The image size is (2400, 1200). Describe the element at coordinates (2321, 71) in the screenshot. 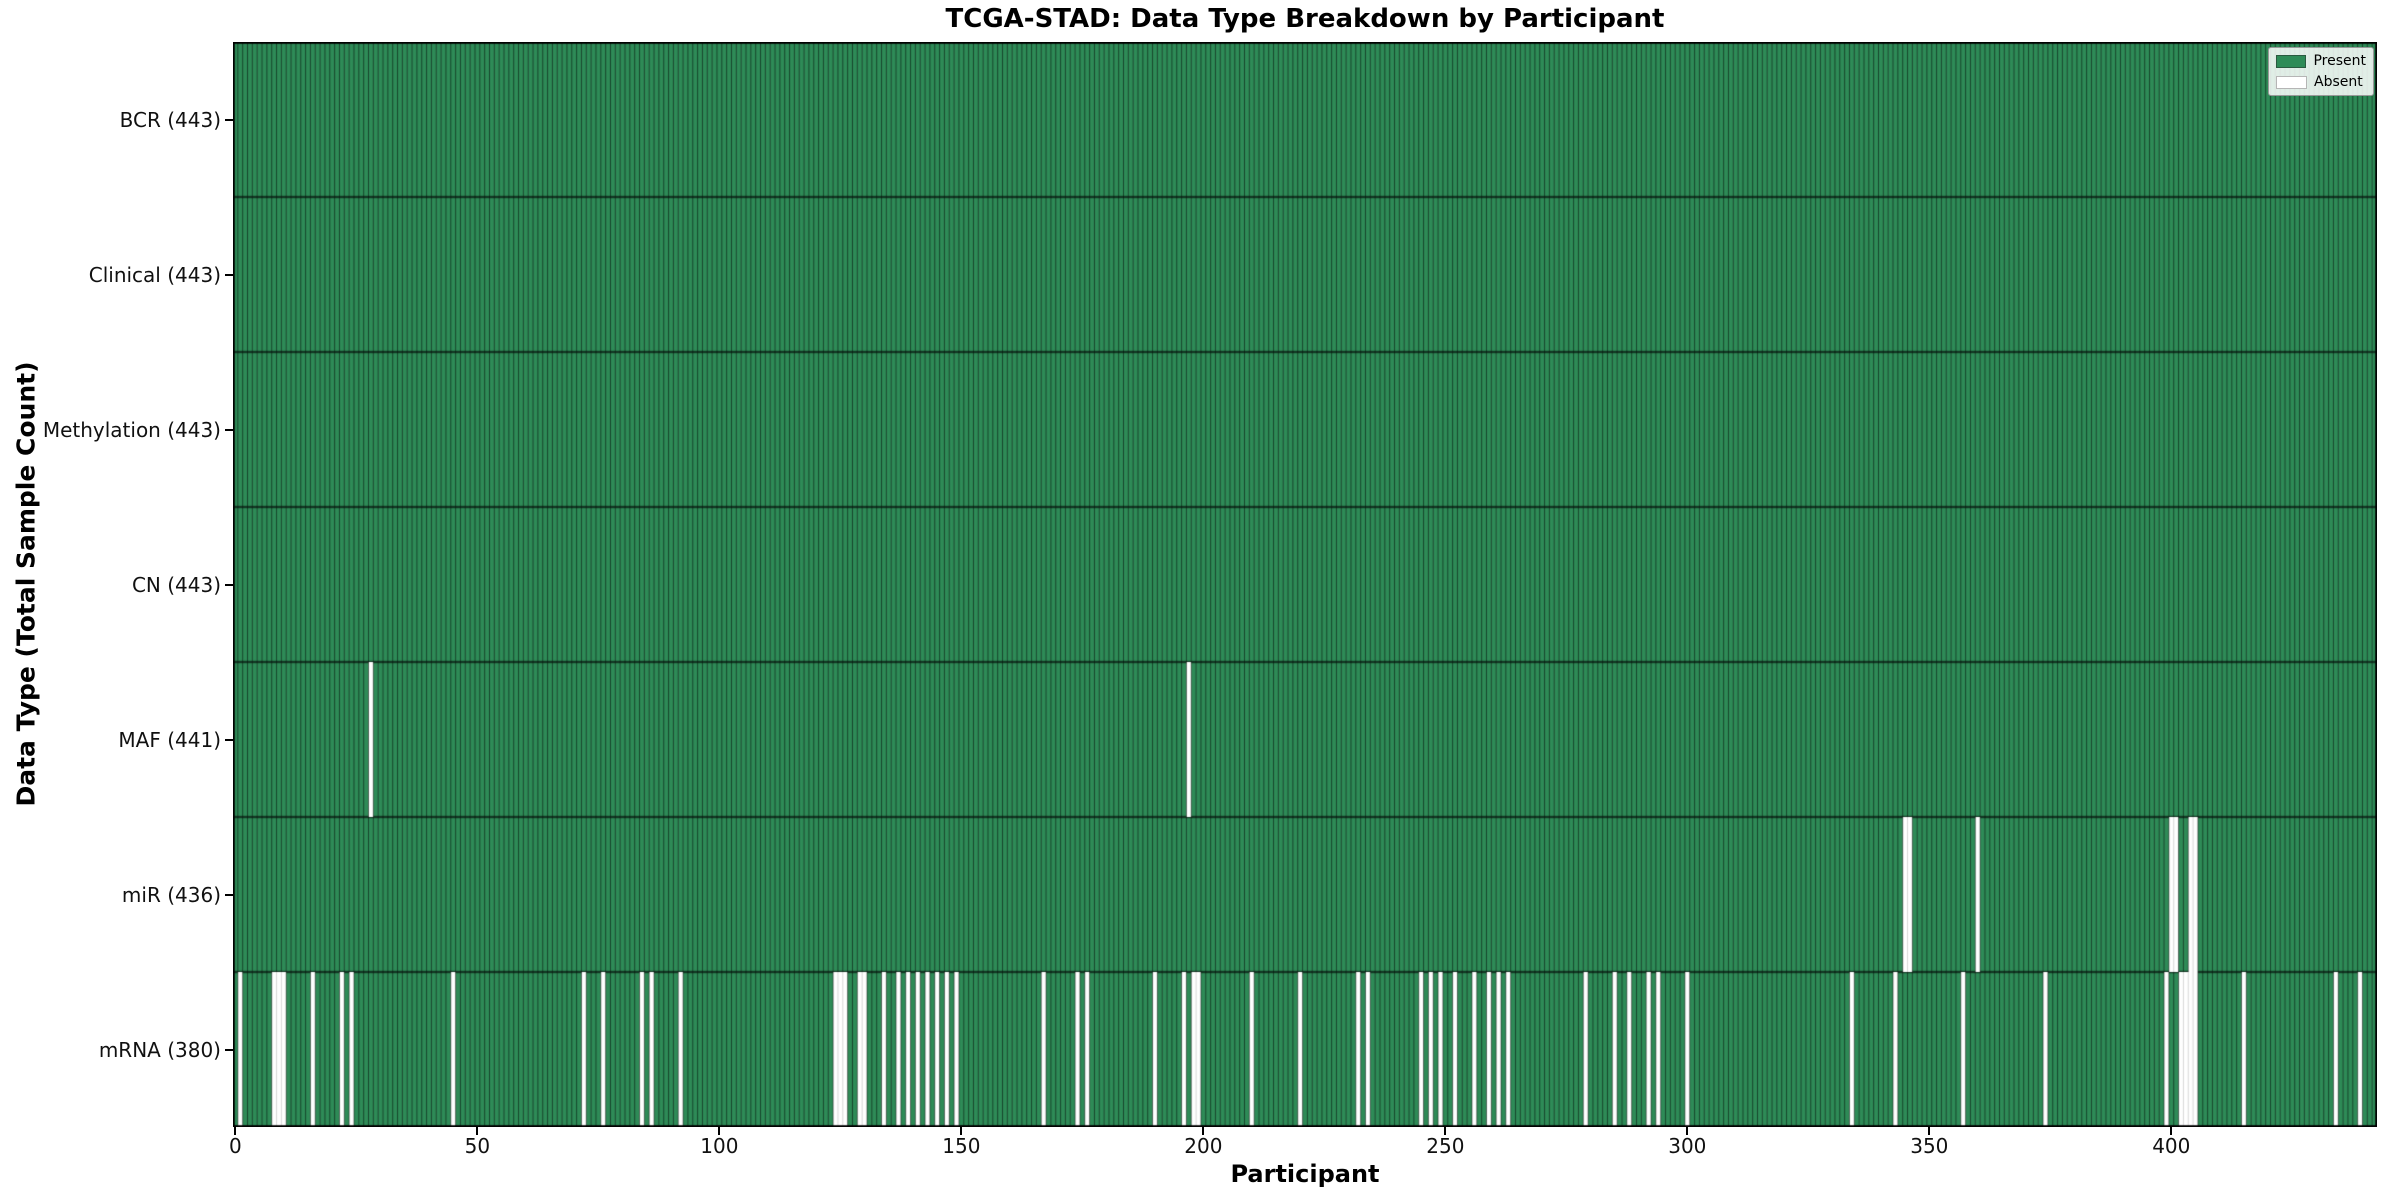

I see `legend: Present Absent` at that location.